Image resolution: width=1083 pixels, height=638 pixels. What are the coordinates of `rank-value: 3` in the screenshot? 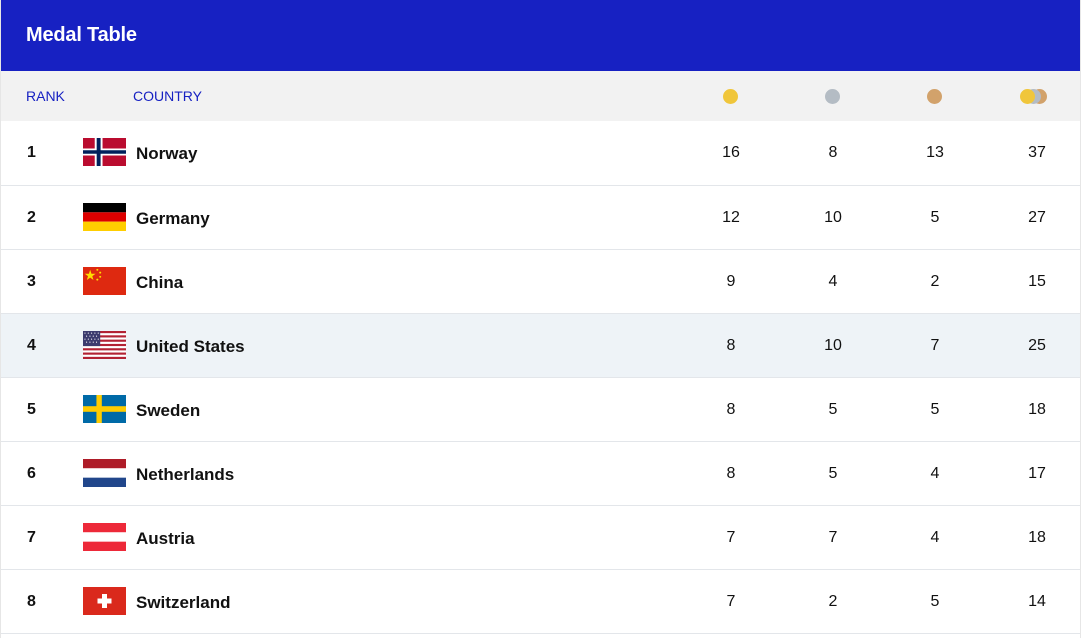 It's located at (31, 281).